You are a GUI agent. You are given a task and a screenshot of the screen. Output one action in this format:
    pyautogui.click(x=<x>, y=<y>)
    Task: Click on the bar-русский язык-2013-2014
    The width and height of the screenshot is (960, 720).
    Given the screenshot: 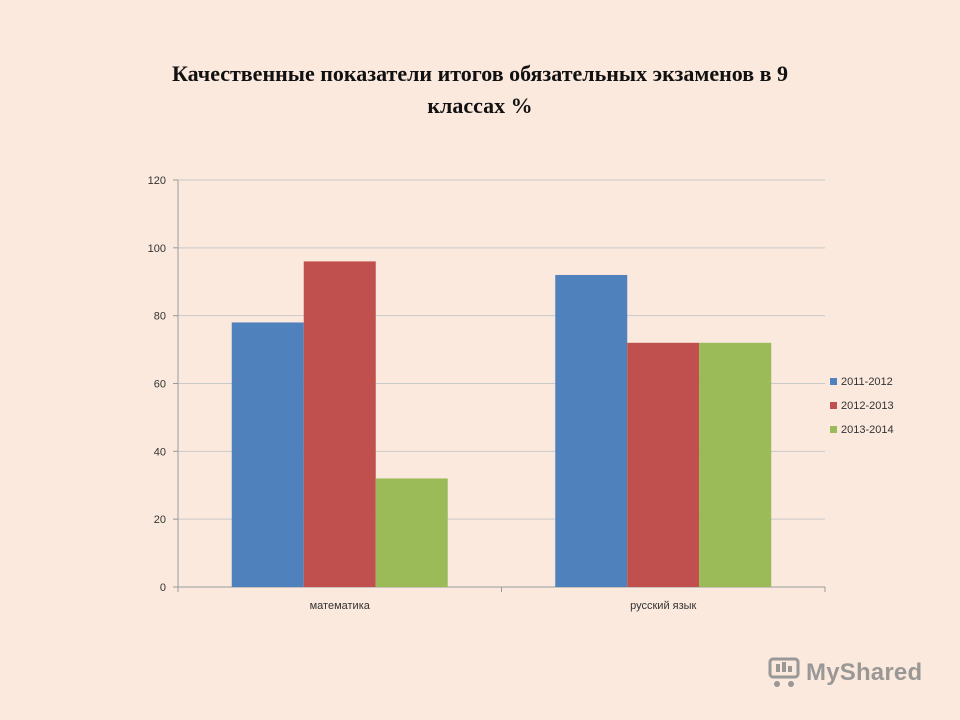 What is the action you would take?
    pyautogui.click(x=735, y=464)
    